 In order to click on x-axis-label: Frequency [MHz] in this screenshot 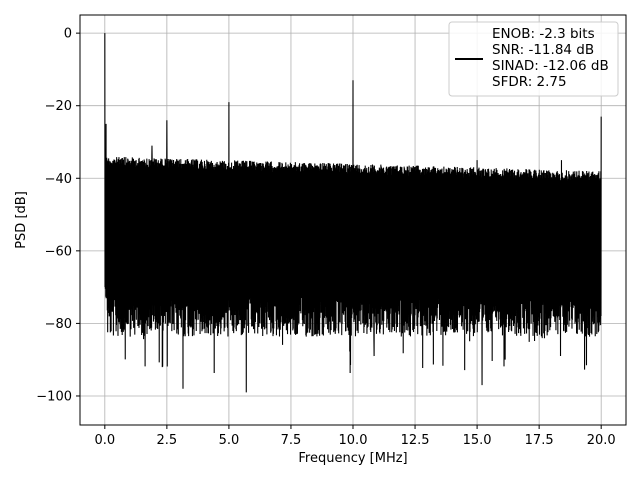, I will do `click(352, 458)`.